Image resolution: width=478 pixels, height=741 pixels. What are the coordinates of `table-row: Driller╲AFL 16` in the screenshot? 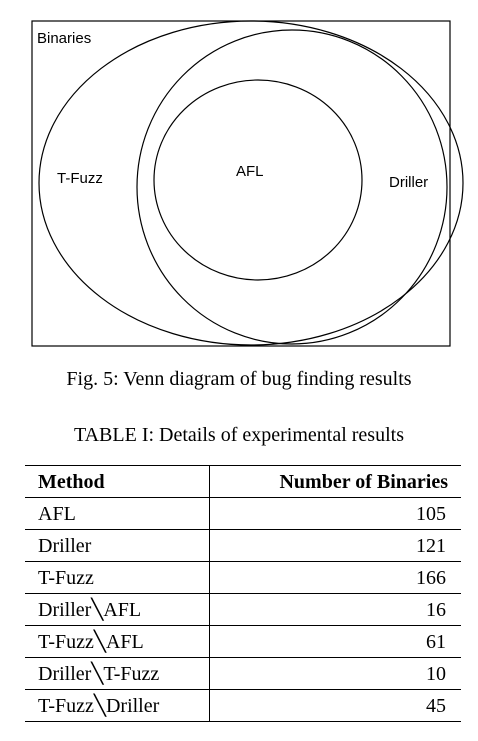 It's located at (243, 609).